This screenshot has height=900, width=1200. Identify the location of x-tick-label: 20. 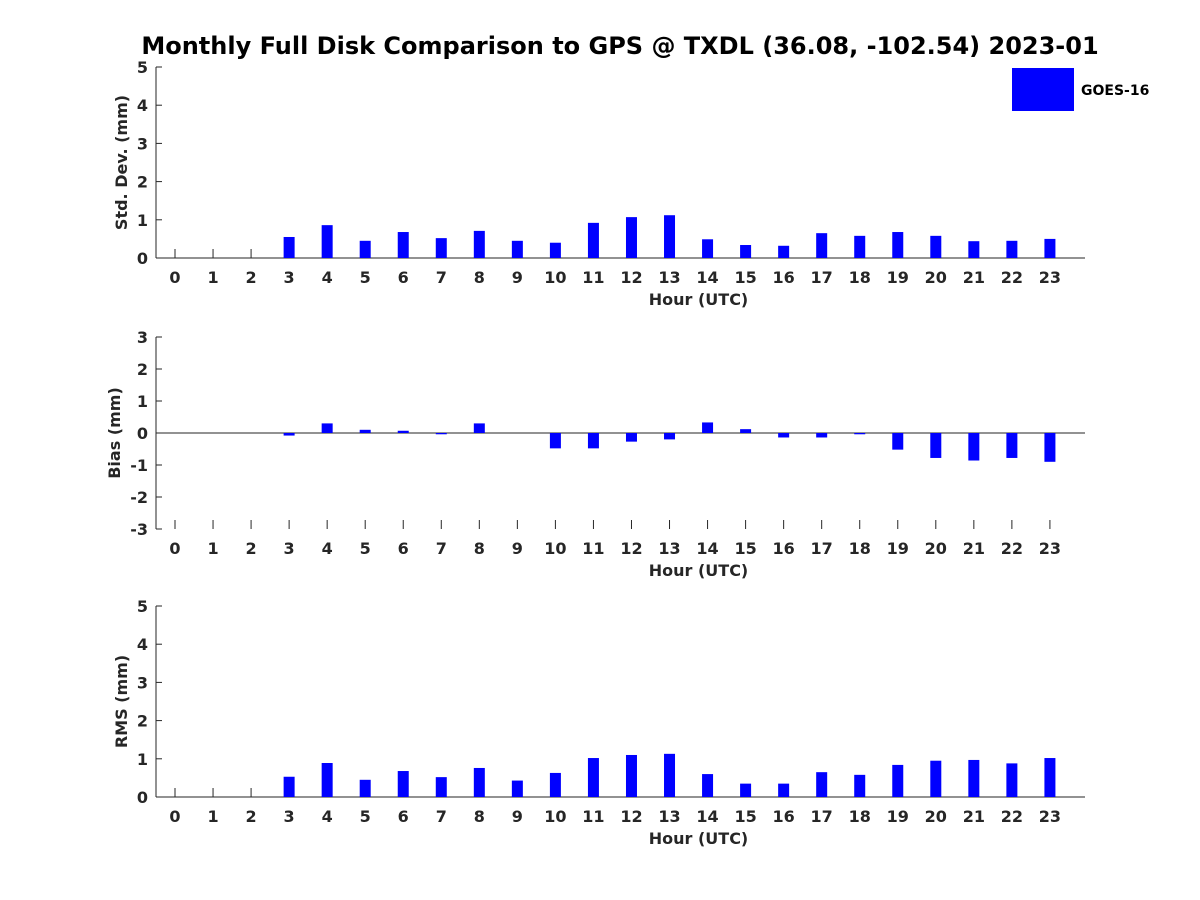
(936, 277).